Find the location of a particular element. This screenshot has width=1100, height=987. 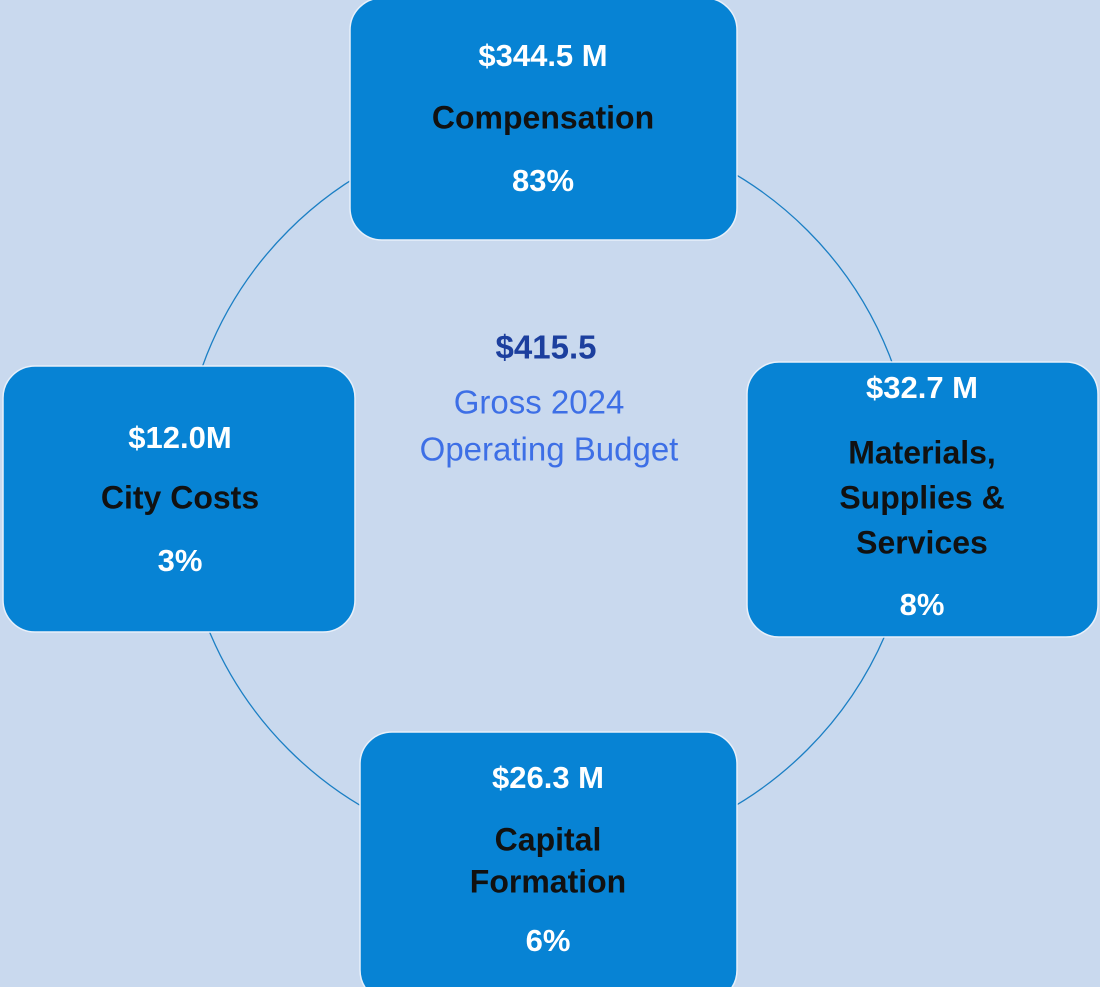

node-amount: $344.5 M is located at coordinates (542, 55).